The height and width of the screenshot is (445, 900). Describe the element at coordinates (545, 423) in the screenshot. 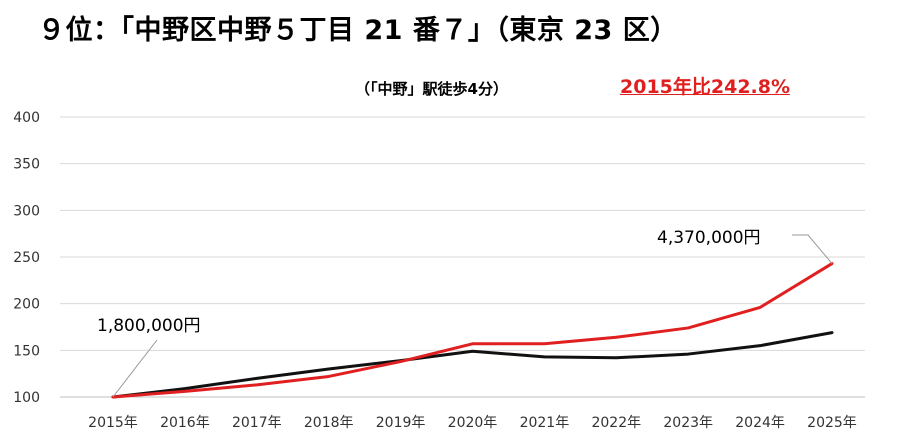

I see `x-tick-label: 2021年` at that location.